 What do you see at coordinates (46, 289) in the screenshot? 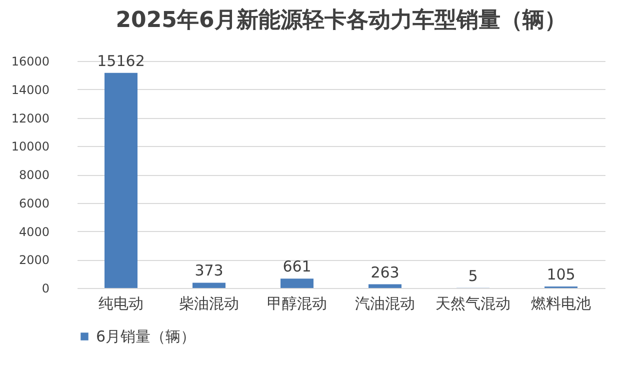
I see `y-tick-label: 0` at bounding box center [46, 289].